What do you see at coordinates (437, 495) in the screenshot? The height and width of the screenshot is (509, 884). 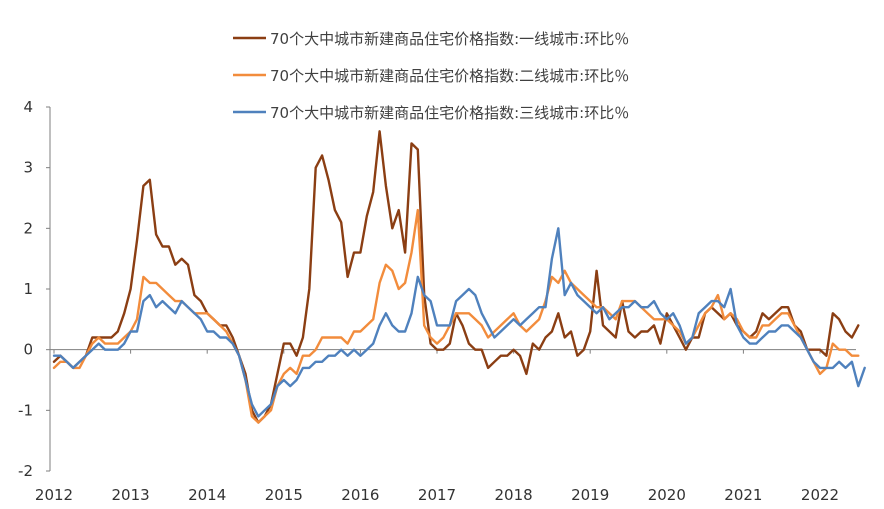 I see `x-tick-label: 2017` at bounding box center [437, 495].